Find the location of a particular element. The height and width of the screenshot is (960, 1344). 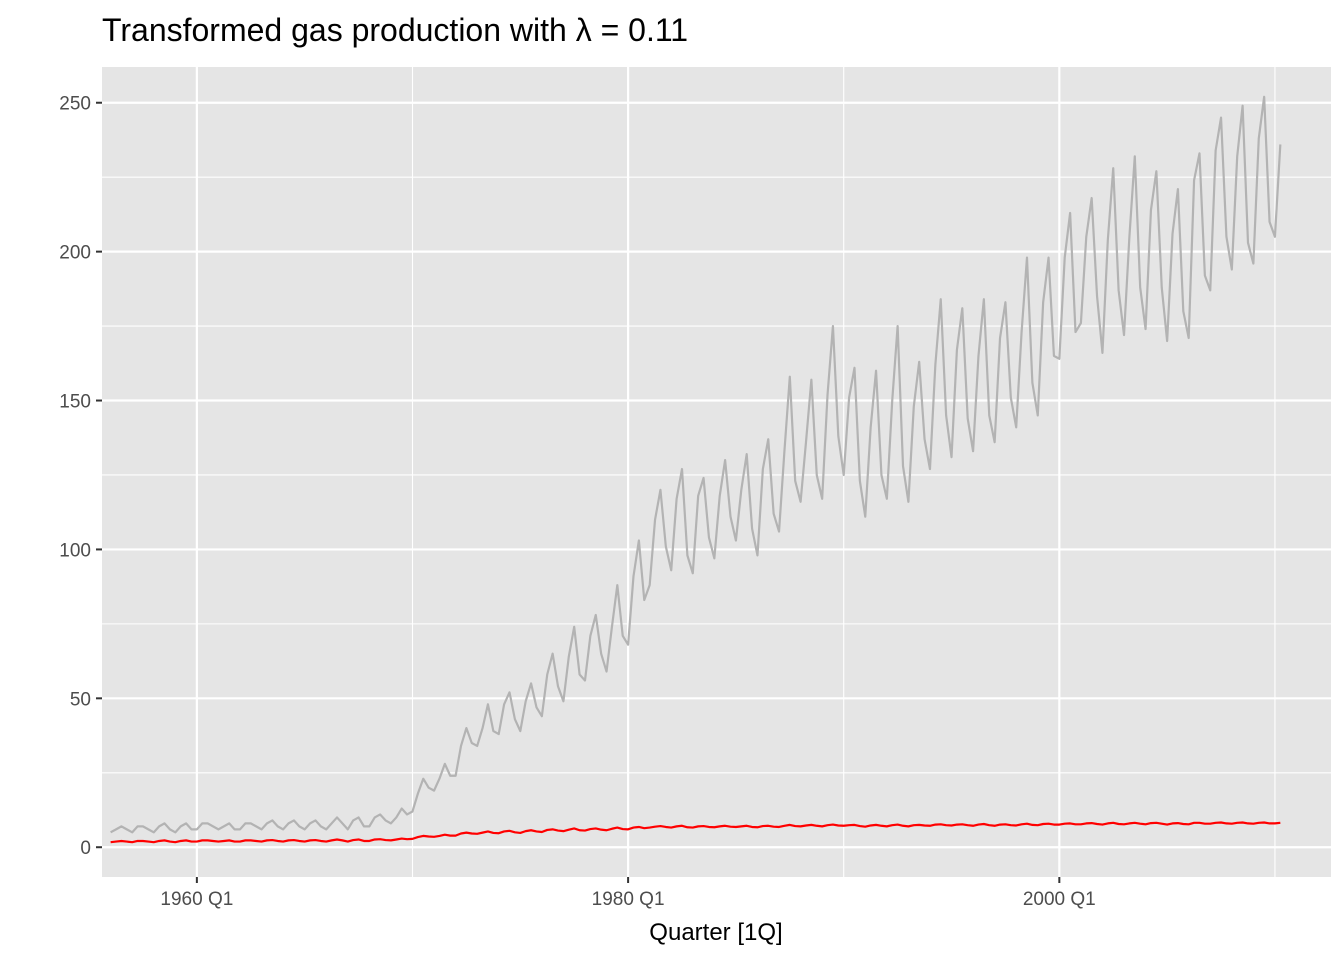

y-tick-label: 150 is located at coordinates (75, 402).